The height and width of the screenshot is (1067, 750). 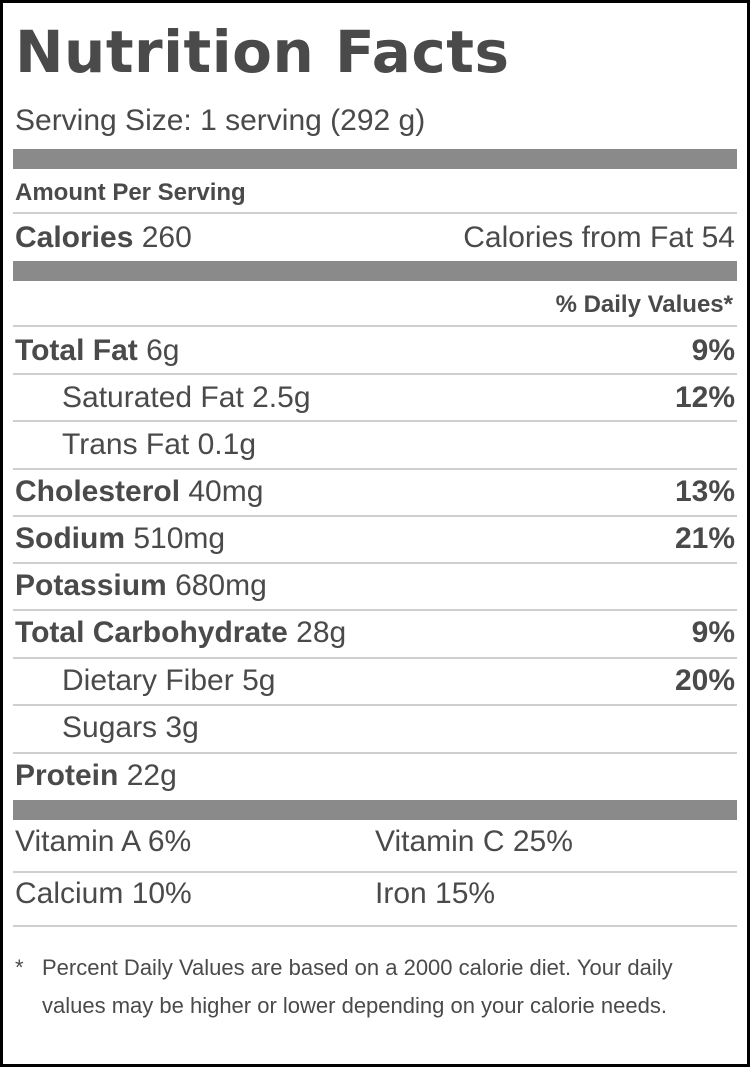 What do you see at coordinates (130, 192) in the screenshot?
I see `amount-per-serving: Amount Per Serving` at bounding box center [130, 192].